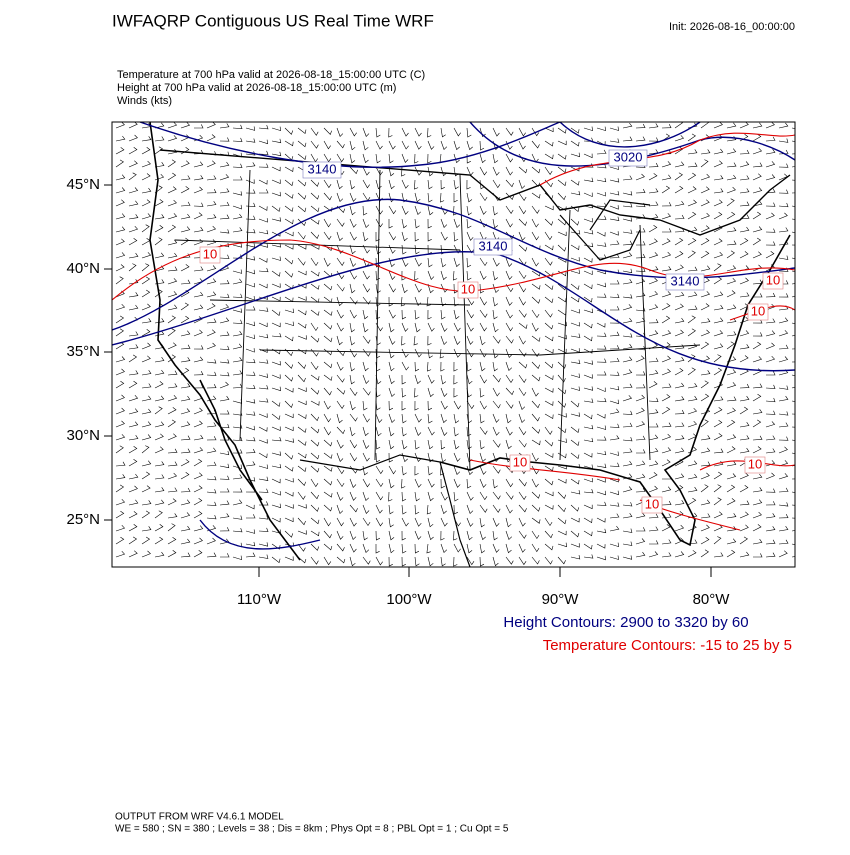  I want to click on height-legend: Height Contours: 2900 to 3320 by 60, so click(625, 622).